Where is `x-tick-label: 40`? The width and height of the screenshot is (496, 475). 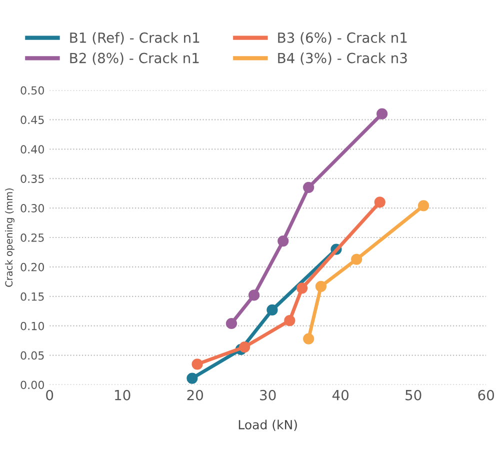
x-tick-label: 40 is located at coordinates (340, 395).